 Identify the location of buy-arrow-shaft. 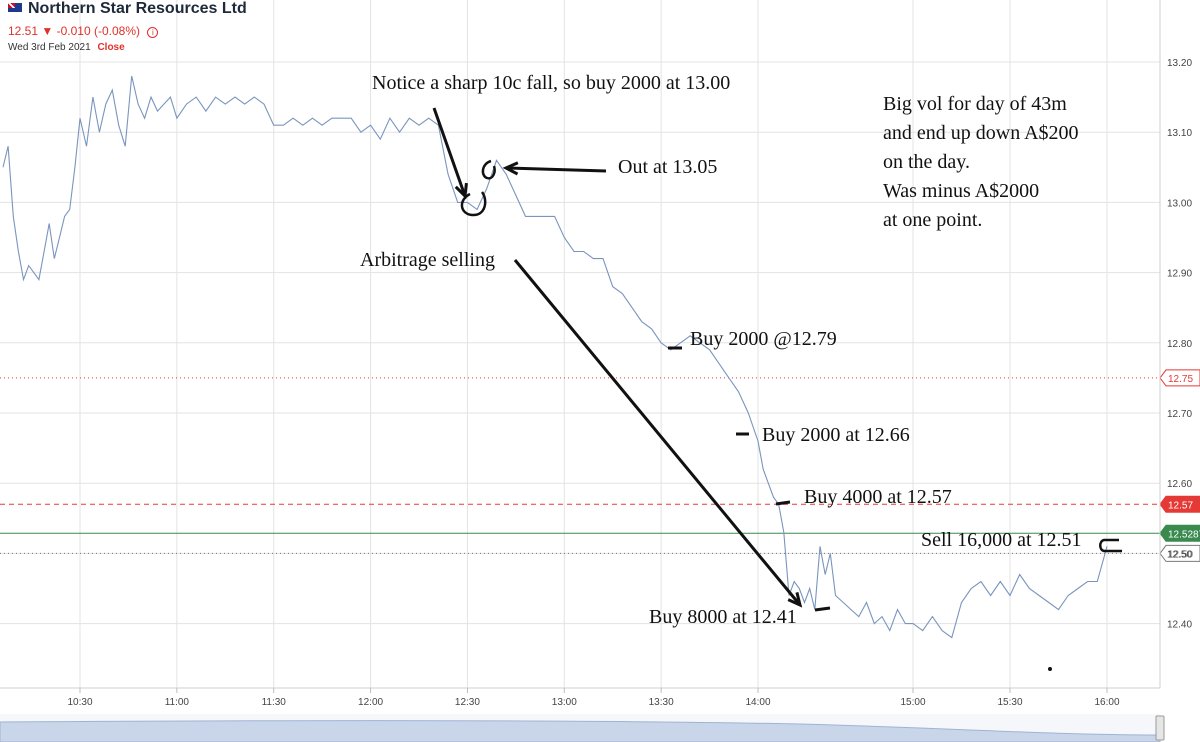
(449, 152).